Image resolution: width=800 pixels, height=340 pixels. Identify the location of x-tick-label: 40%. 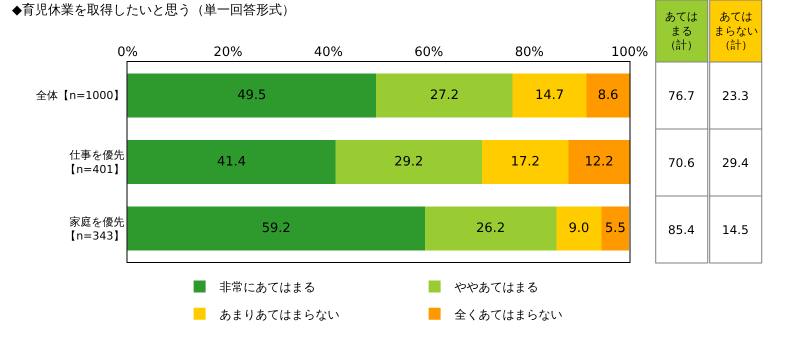
(328, 52).